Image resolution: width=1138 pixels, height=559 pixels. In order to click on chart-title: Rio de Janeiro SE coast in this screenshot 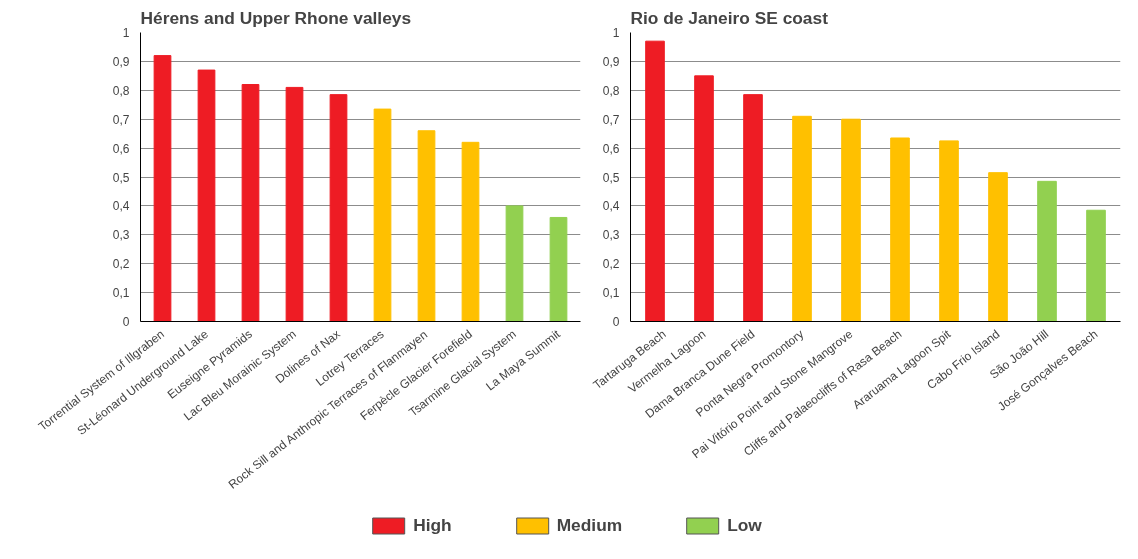, I will do `click(729, 17)`.